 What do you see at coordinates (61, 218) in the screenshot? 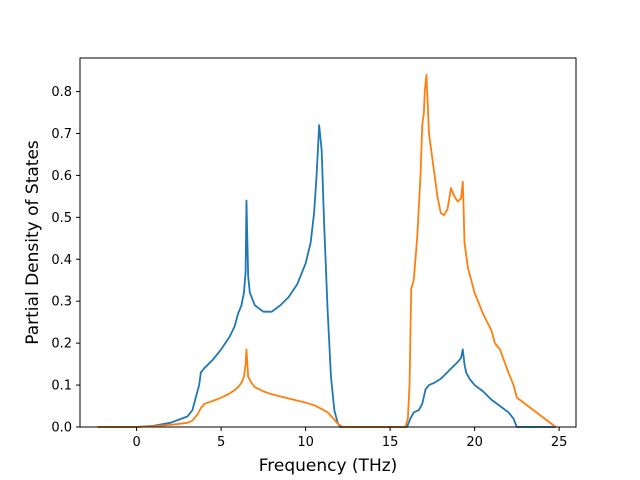
I see `y-tick-label: 0.5` at bounding box center [61, 218].